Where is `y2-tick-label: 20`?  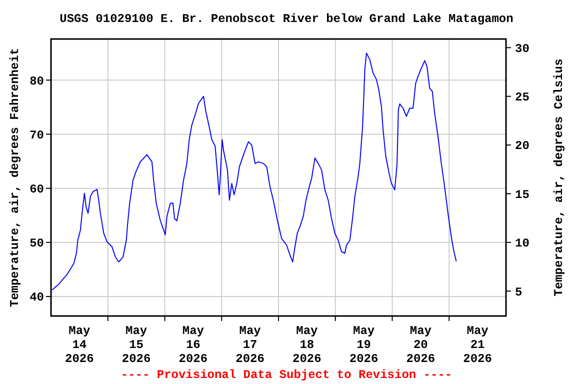 y2-tick-label: 20 is located at coordinates (522, 146).